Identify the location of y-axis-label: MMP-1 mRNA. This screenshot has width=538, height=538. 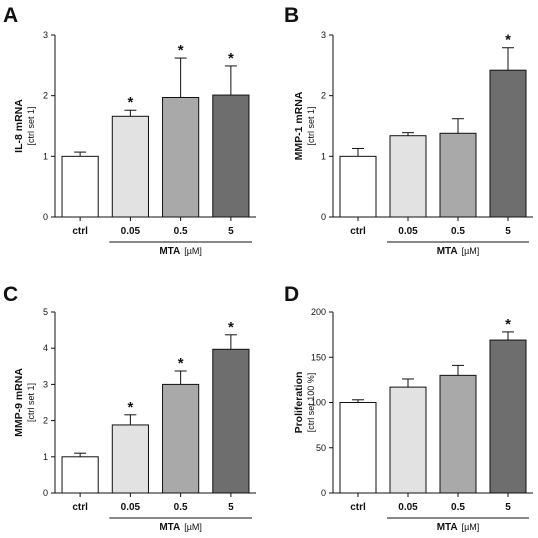
(299, 125).